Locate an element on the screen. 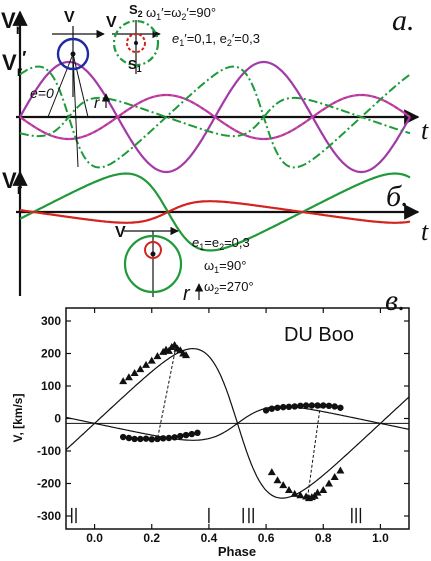 The width and height of the screenshot is (431, 561). panel-b-r: r is located at coordinates (187, 294).